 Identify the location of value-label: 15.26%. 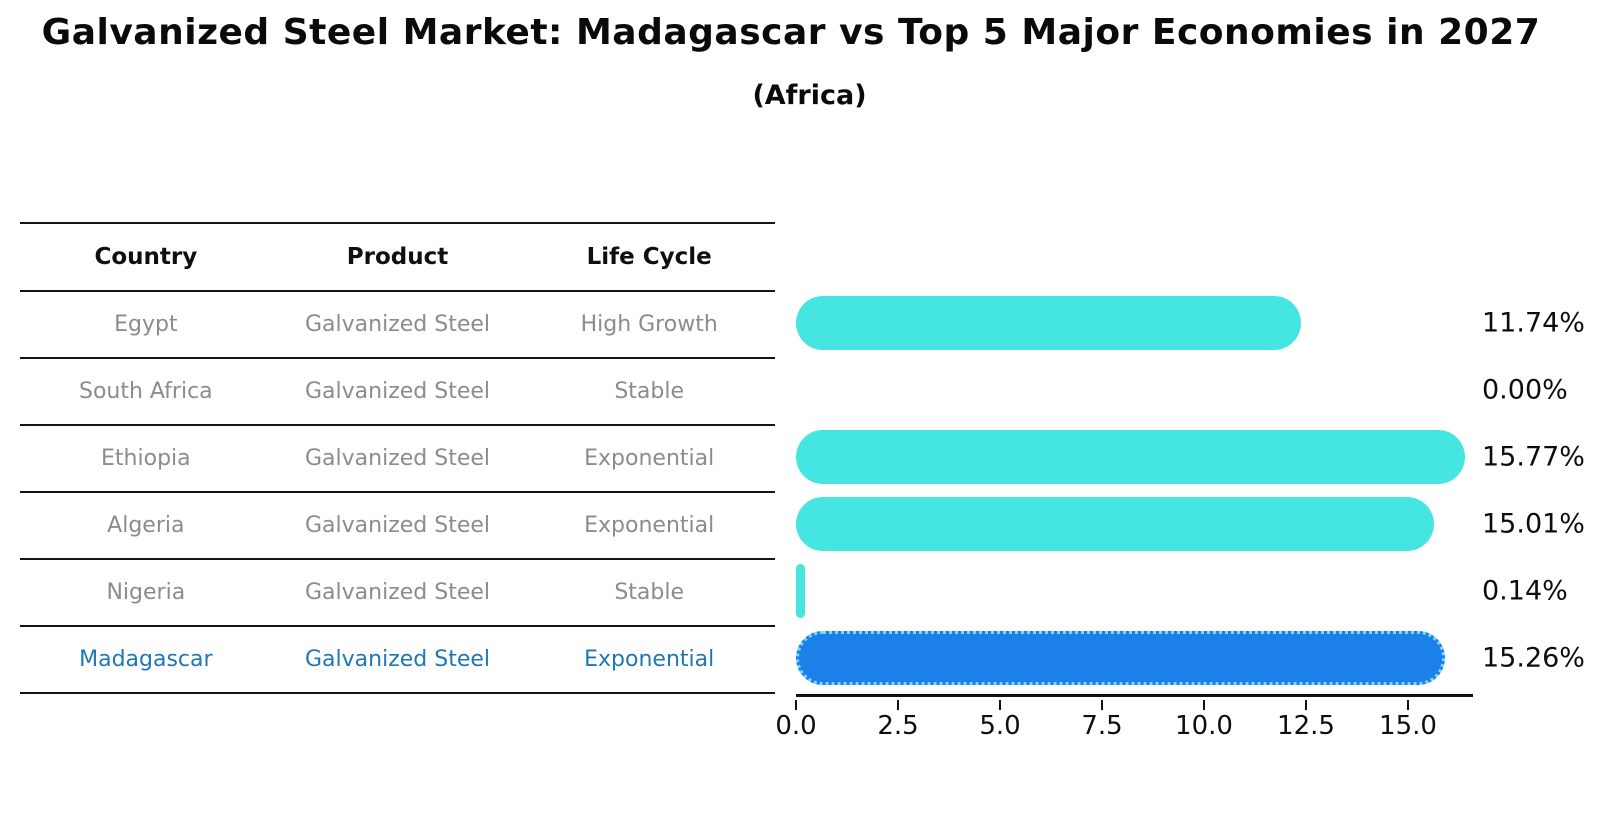
(1533, 658).